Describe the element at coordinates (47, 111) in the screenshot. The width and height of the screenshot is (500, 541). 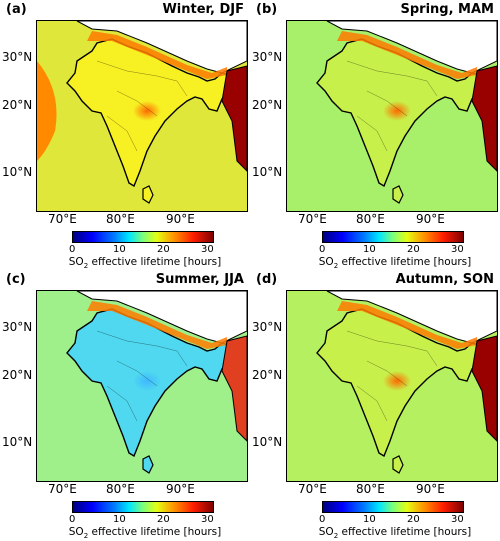
I see `west-coast-field` at that location.